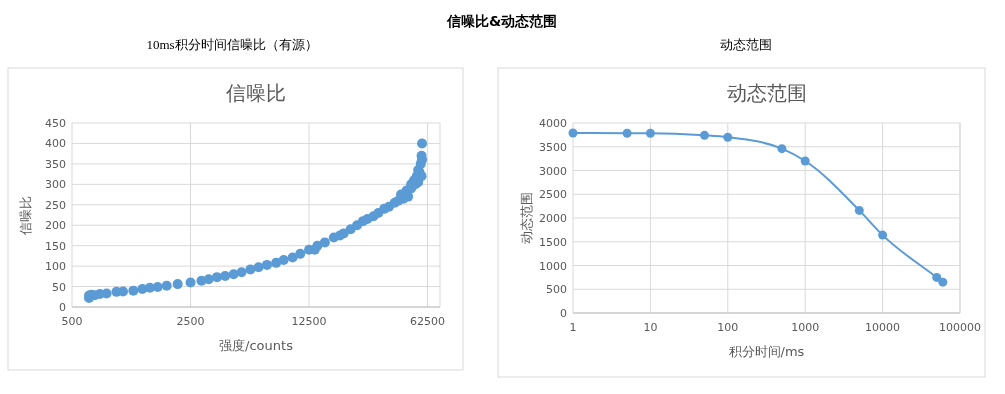 Image resolution: width=1005 pixels, height=394 pixels. Describe the element at coordinates (309, 321) in the screenshot. I see `x-tick-label: 12500` at that location.